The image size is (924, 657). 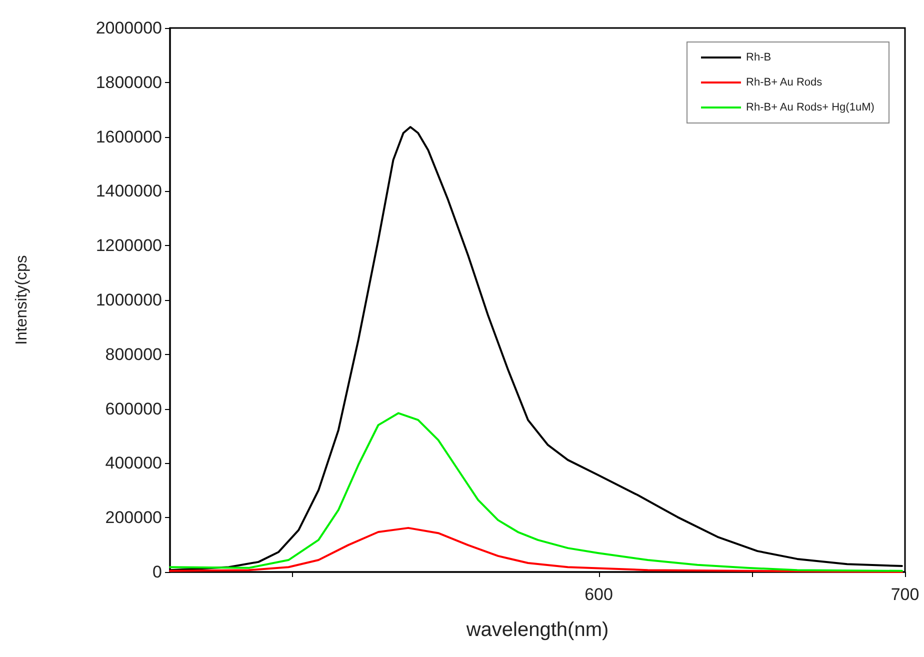 What do you see at coordinates (905, 594) in the screenshot?
I see `x-tick-label: 700` at bounding box center [905, 594].